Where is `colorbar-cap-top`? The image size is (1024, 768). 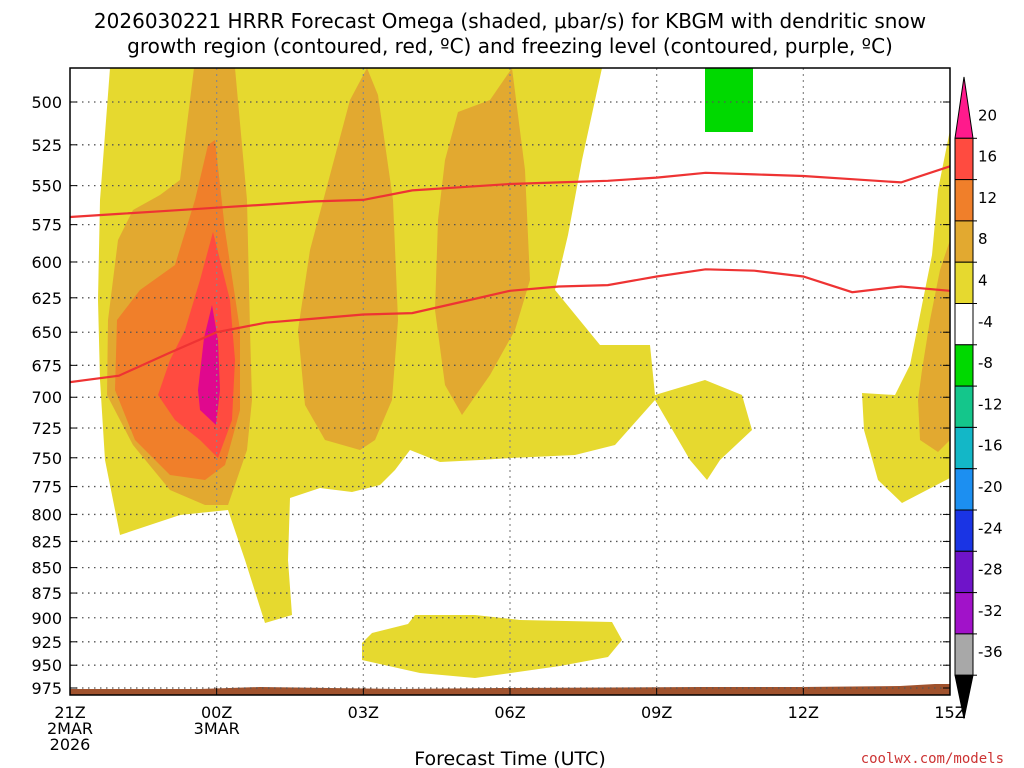 colorbar-cap-top is located at coordinates (964, 107).